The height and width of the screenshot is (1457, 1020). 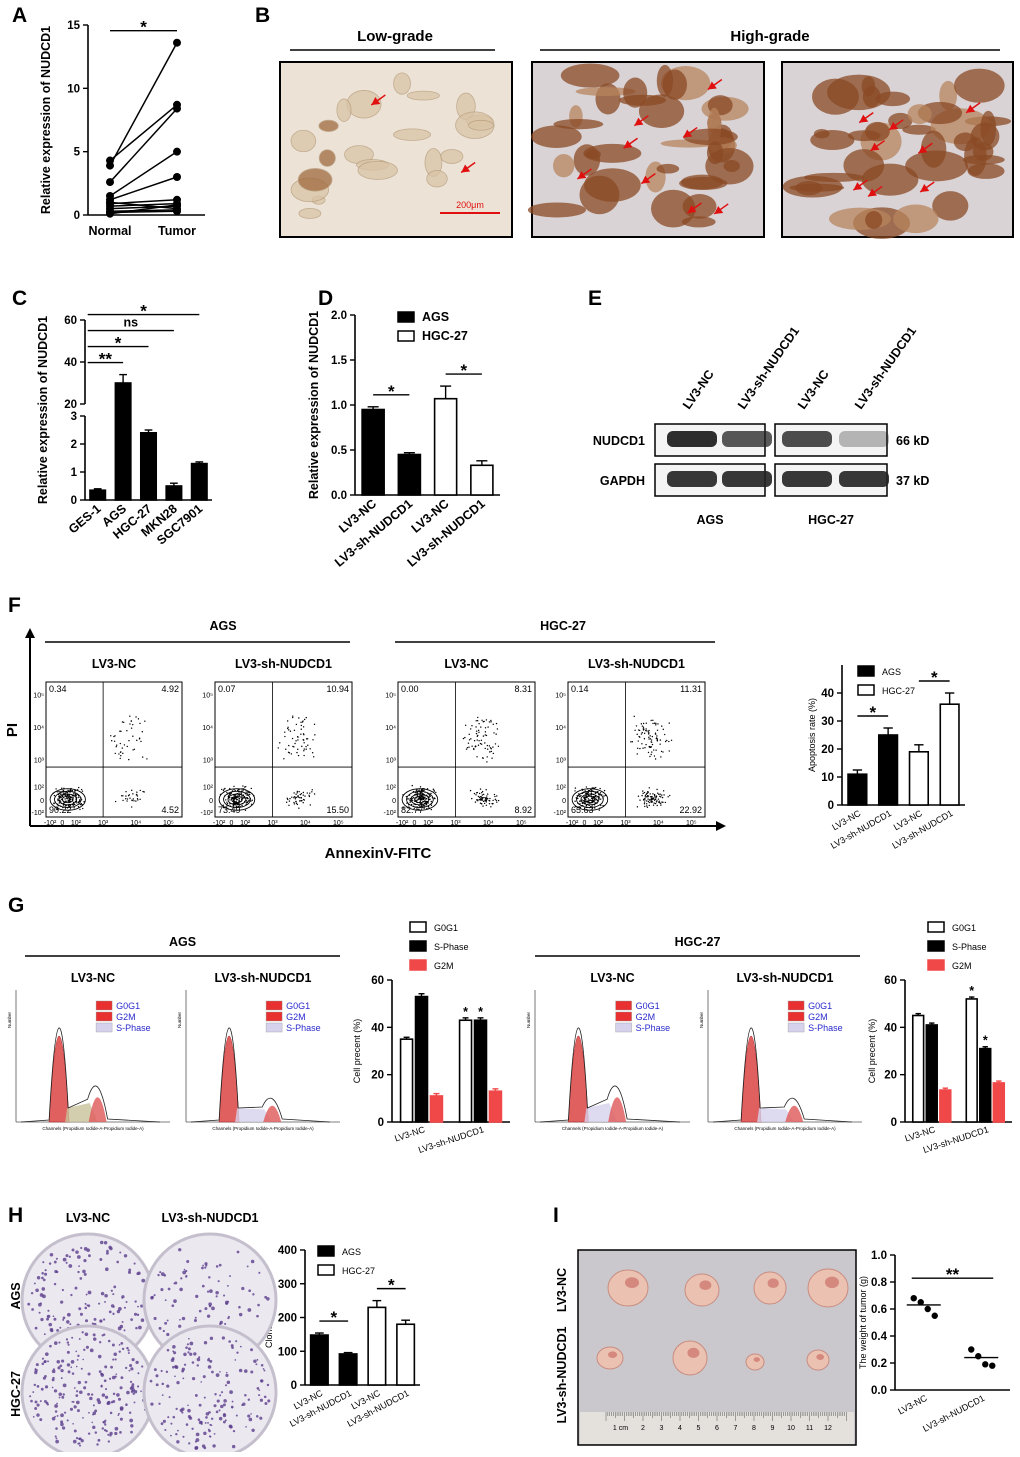 I want to click on y-tick-label: 40, so click(x=827, y=694).